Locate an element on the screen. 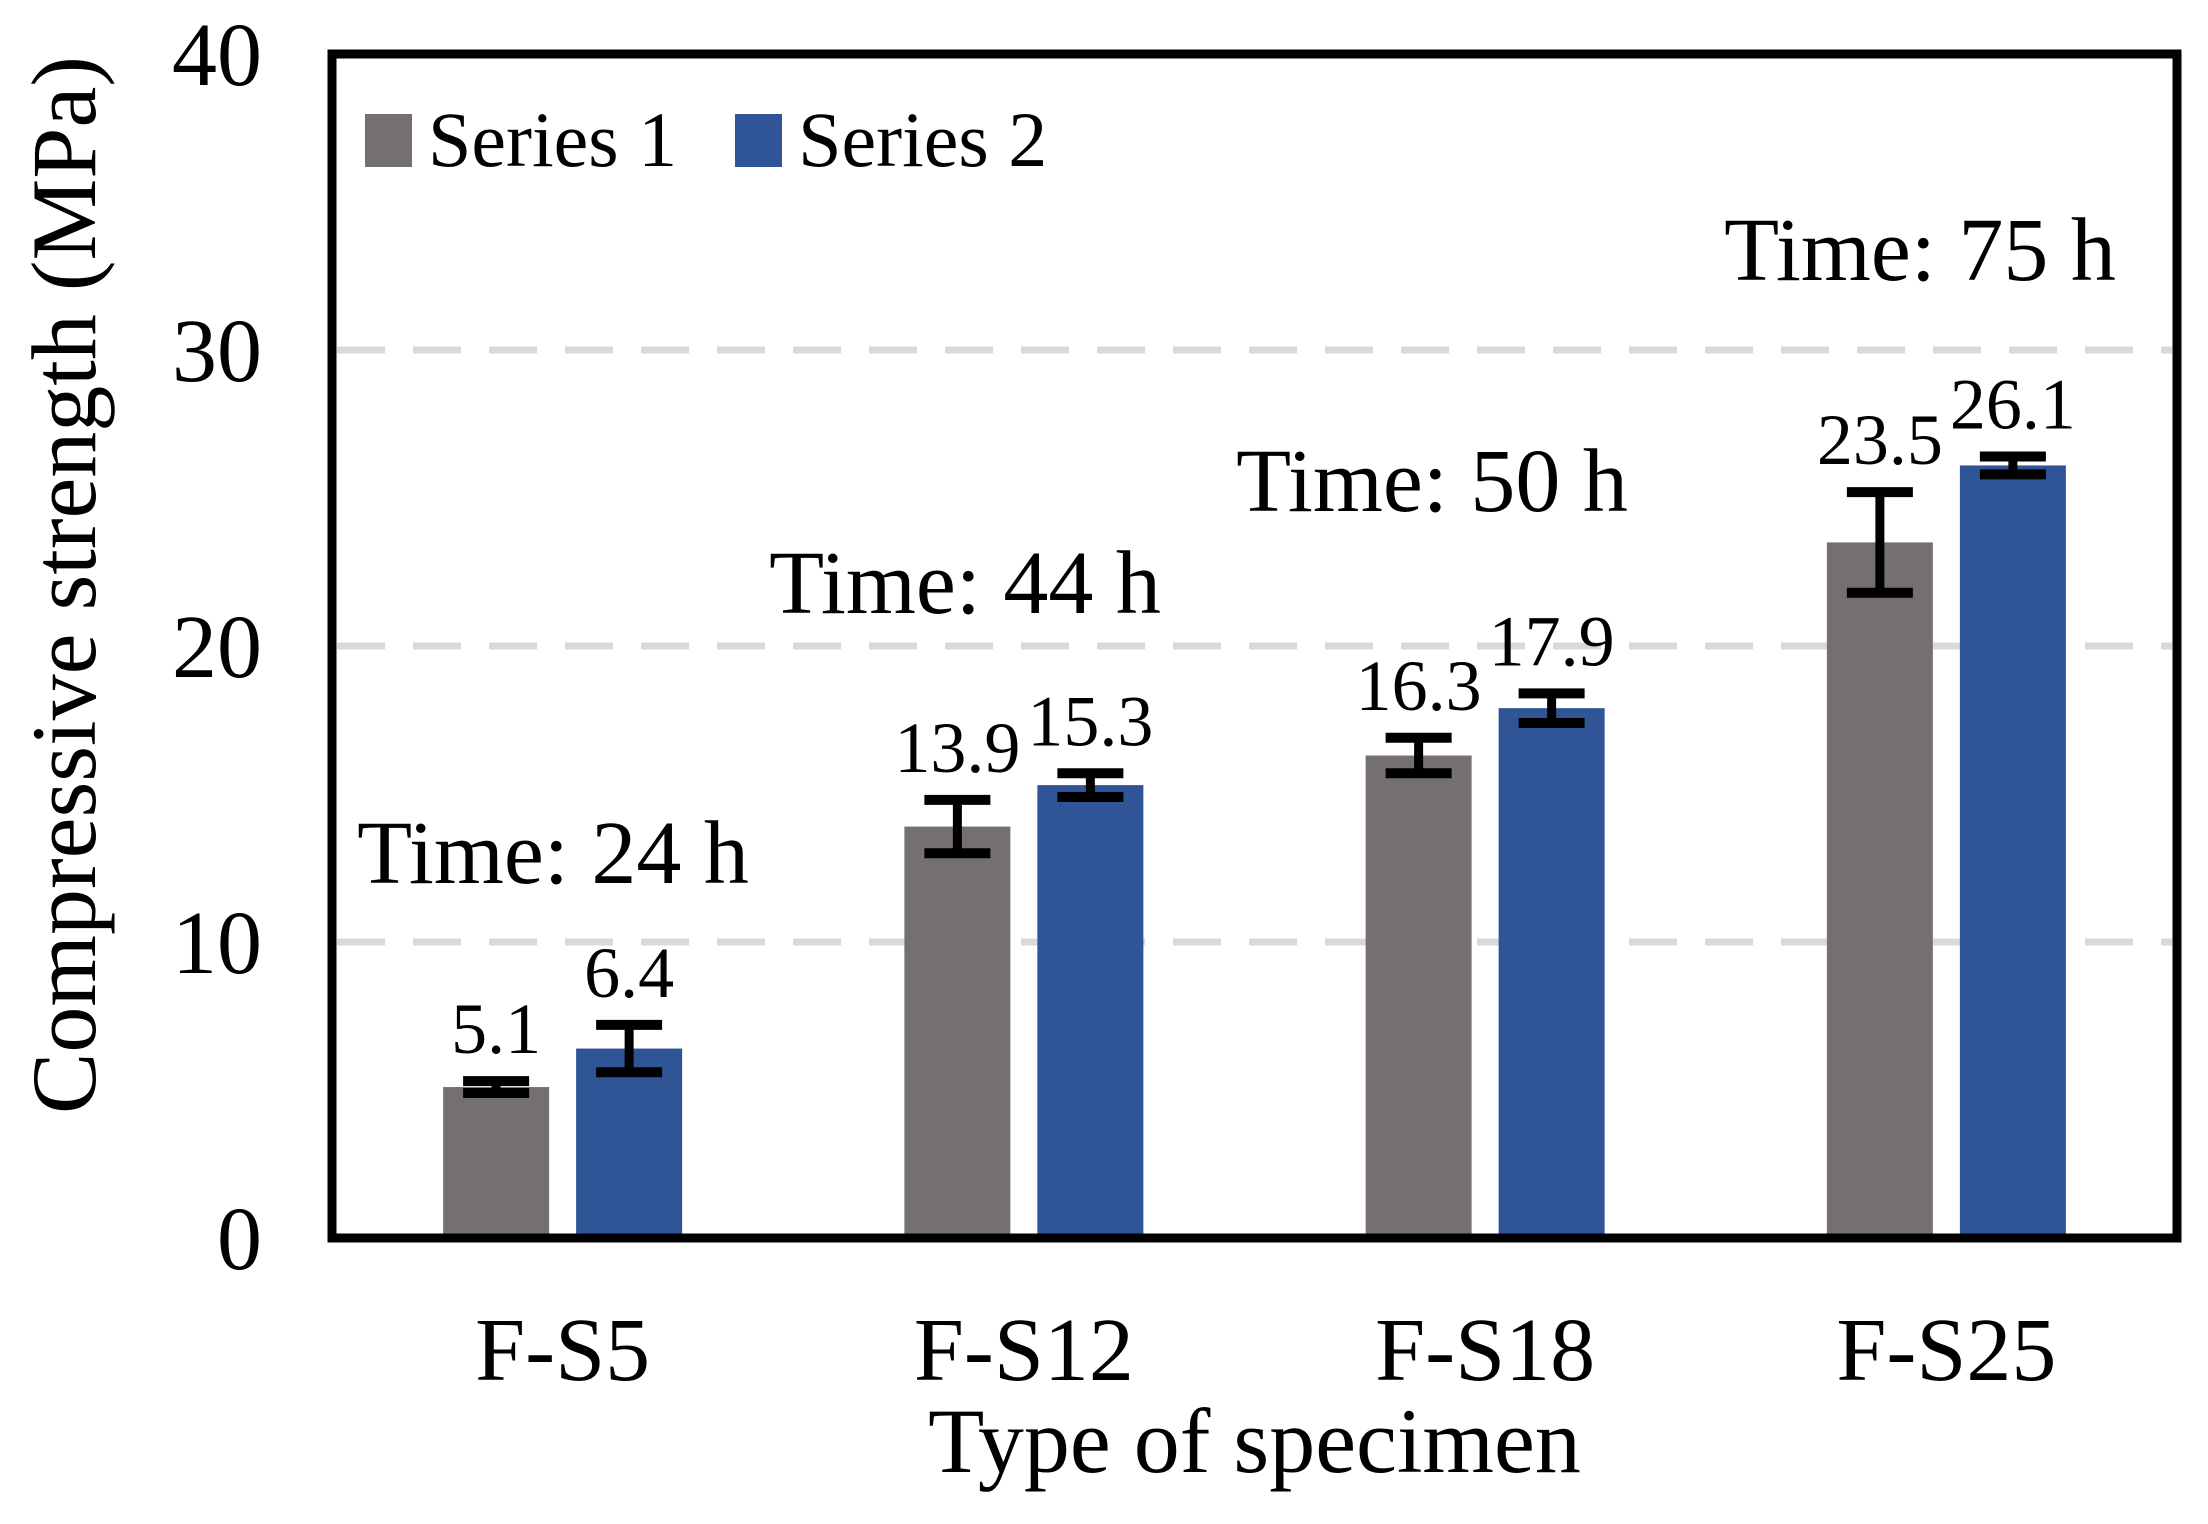 The image size is (2208, 1524). annotation-time-44-h: Time: 44 h is located at coordinates (965, 583).